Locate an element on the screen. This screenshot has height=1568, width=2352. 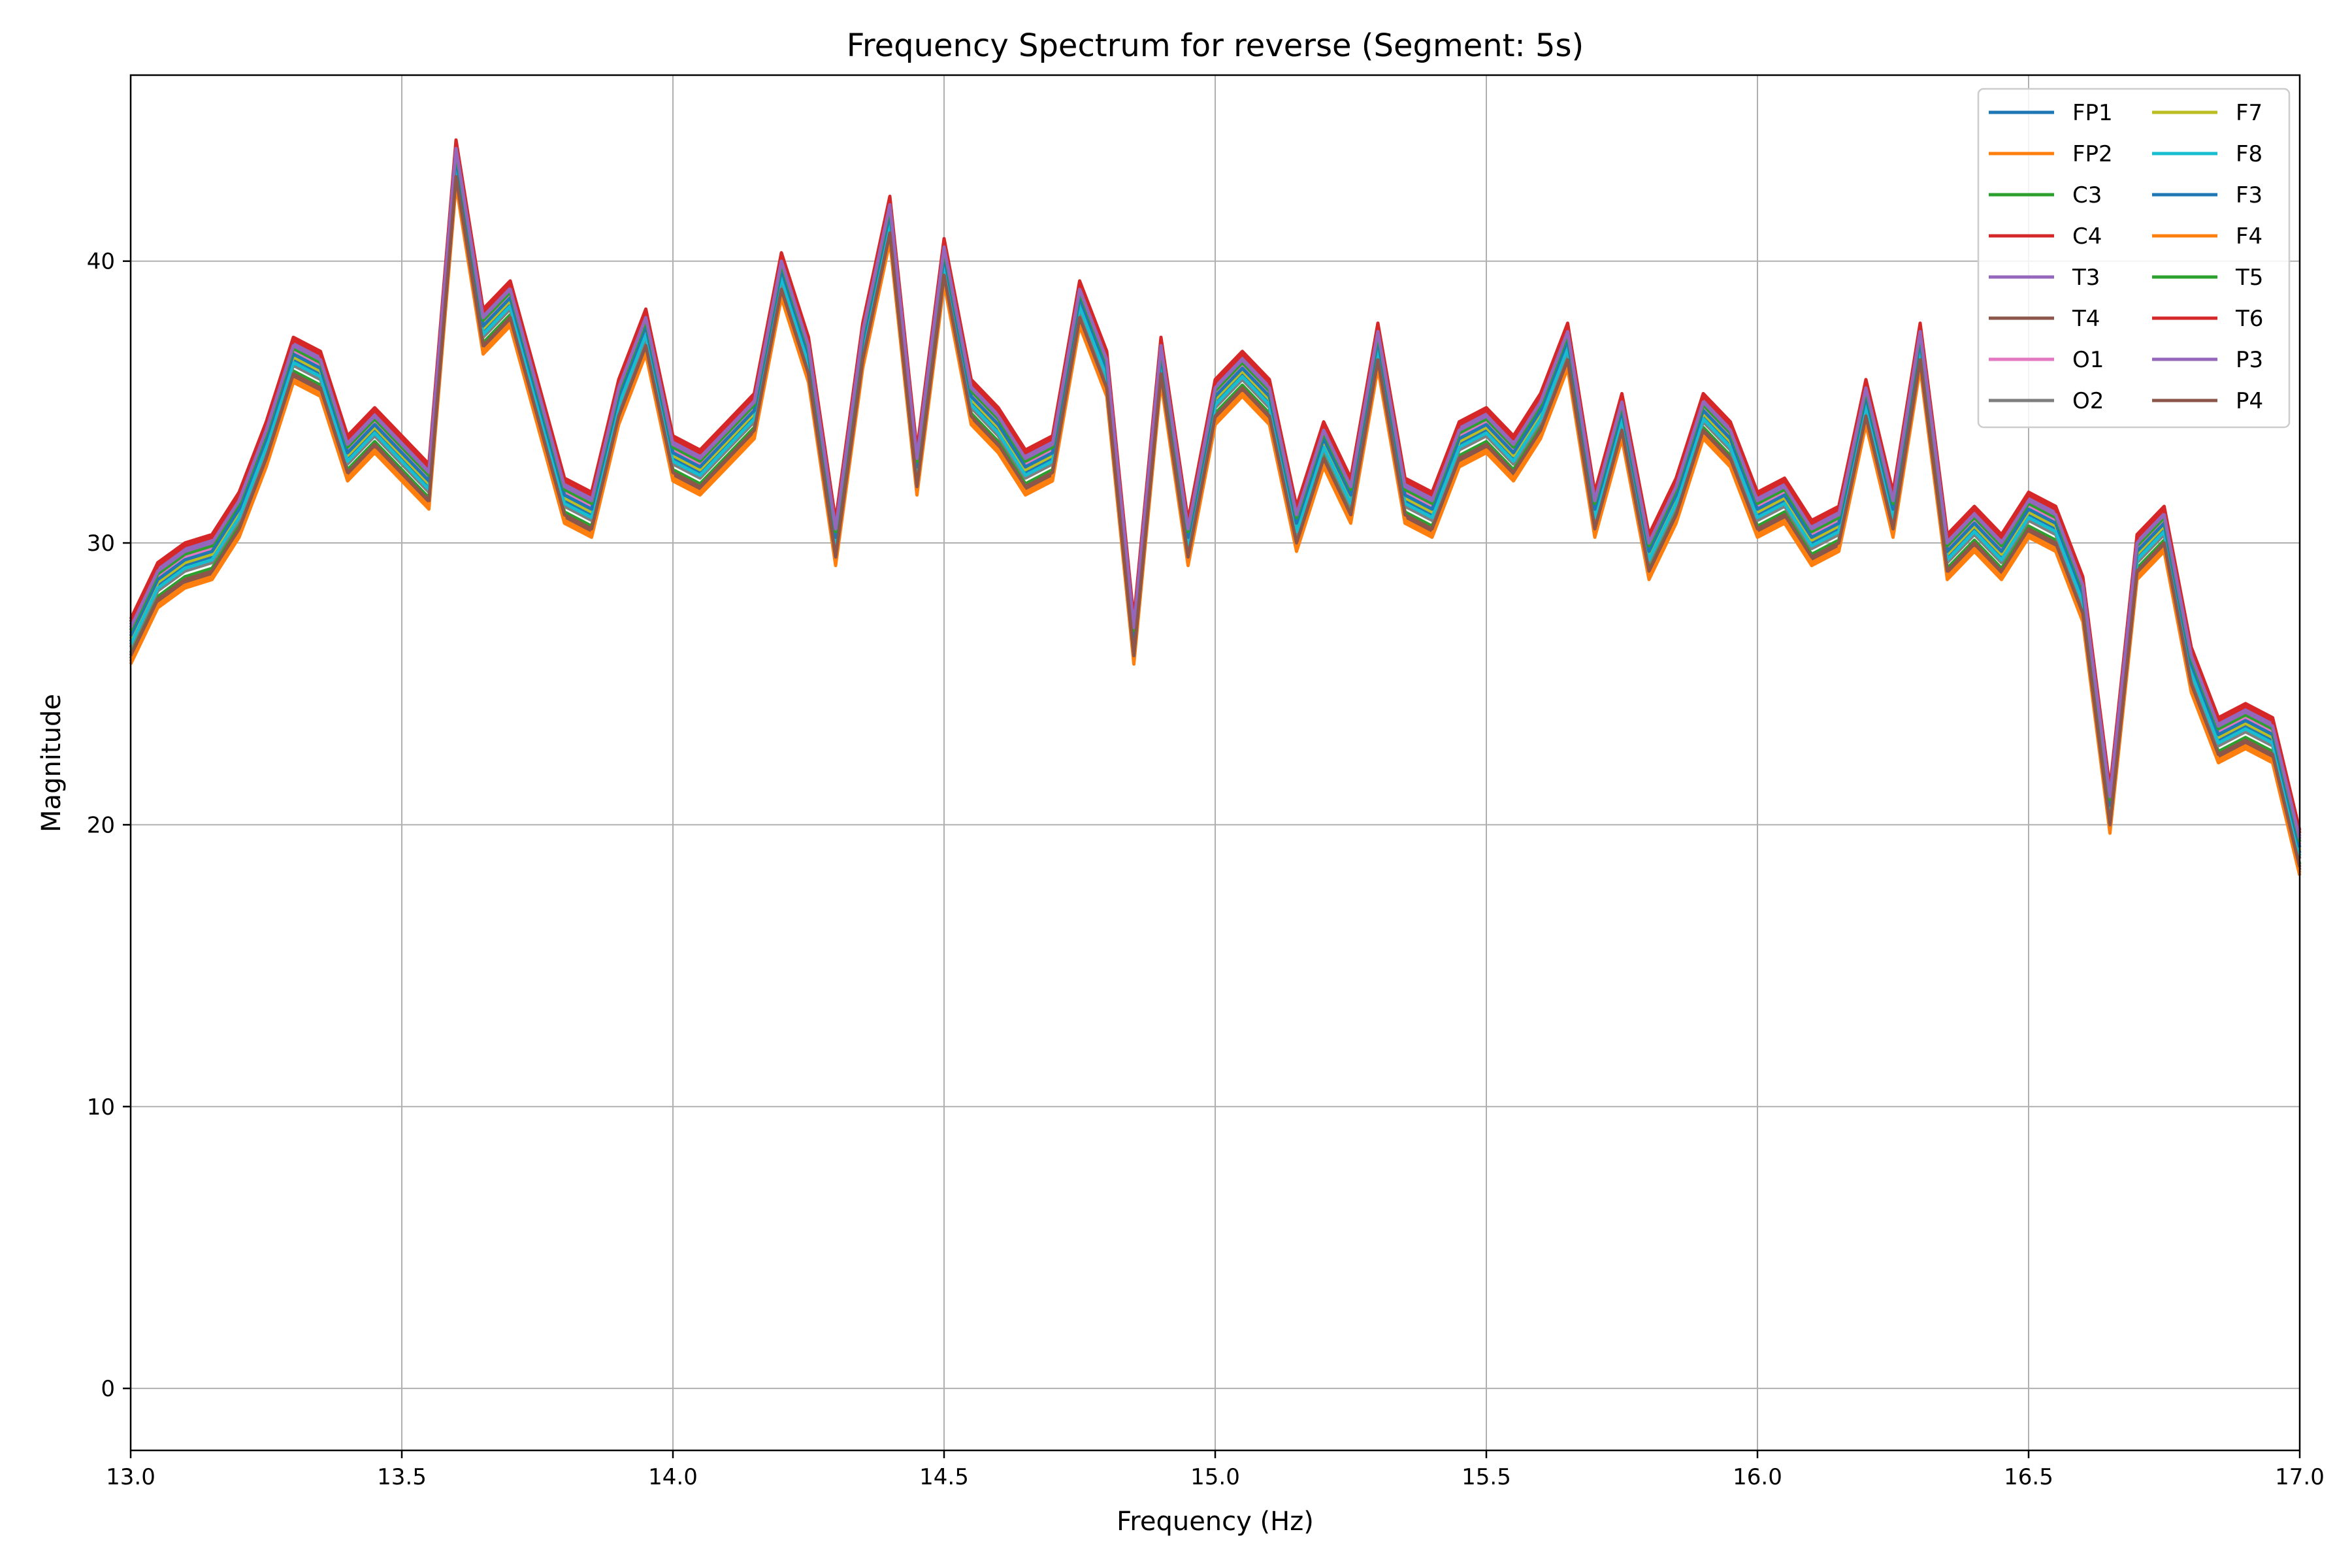
y-tick-label: 40 is located at coordinates (101, 262).